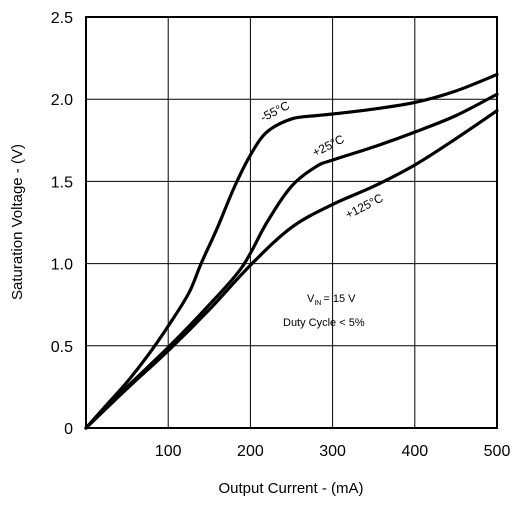 This screenshot has height=505, width=515. What do you see at coordinates (168, 451) in the screenshot?
I see `x-tick-label-0: 100` at bounding box center [168, 451].